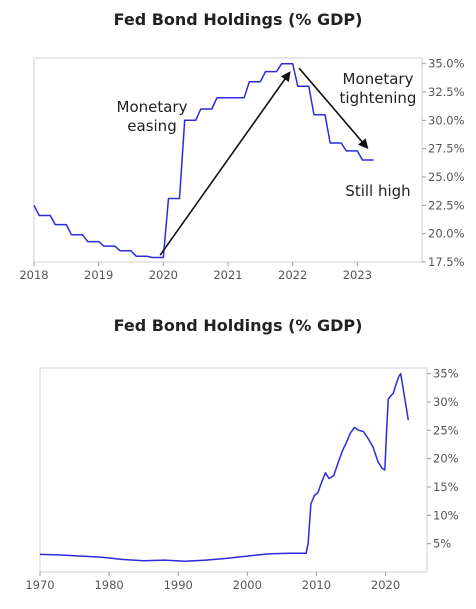 This screenshot has height=609, width=476. What do you see at coordinates (292, 275) in the screenshot?
I see `x-tick-label: 2022` at bounding box center [292, 275].